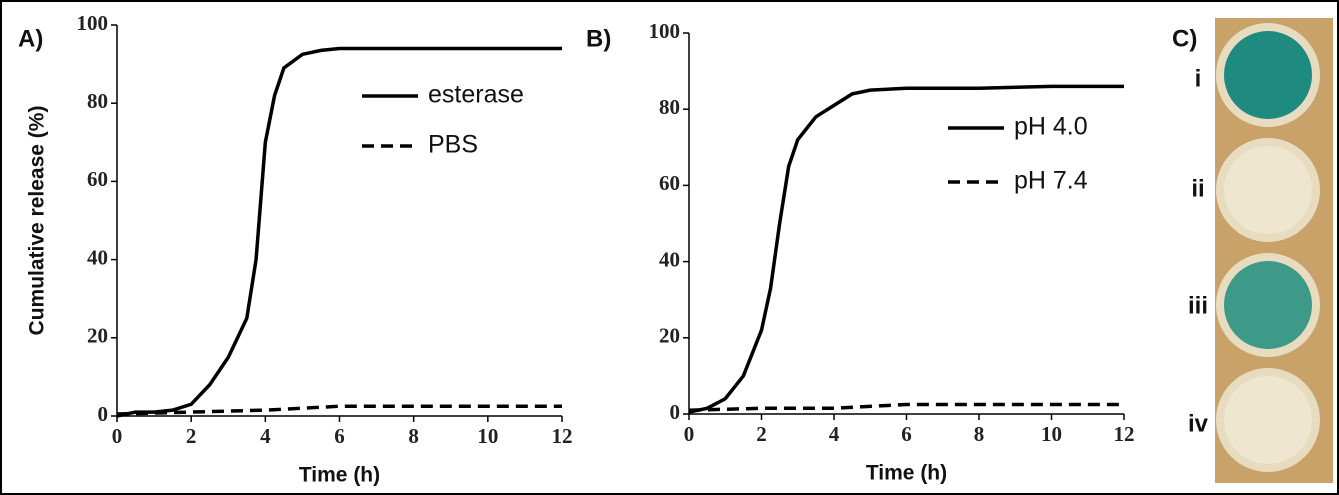  I want to click on well-label: iii, so click(1198, 305).